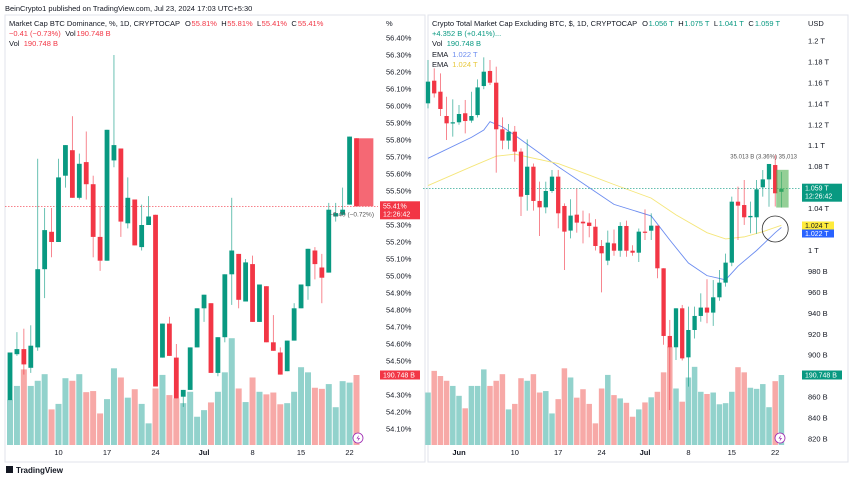  What do you see at coordinates (782, 188) in the screenshot?
I see `measure-box` at bounding box center [782, 188].